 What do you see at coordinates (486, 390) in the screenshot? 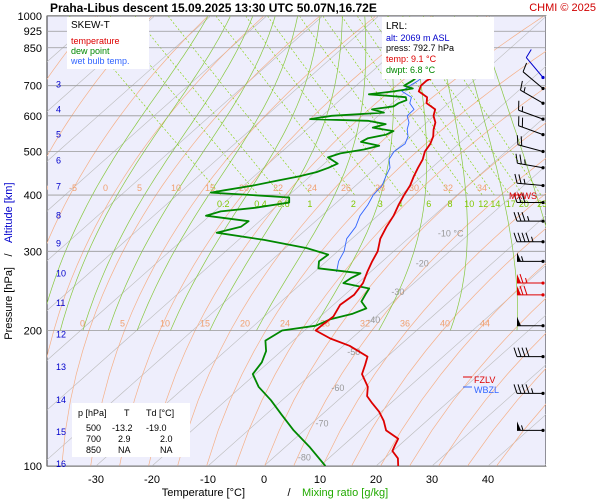
I see `wbzl-marker: WBZL` at bounding box center [486, 390].